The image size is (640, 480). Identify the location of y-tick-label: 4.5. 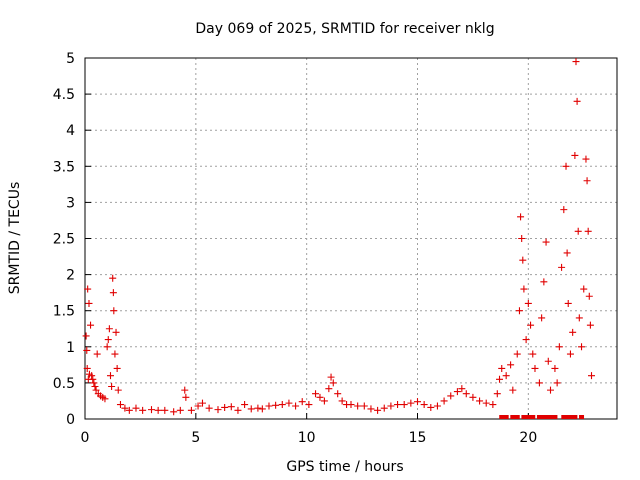
(64, 95).